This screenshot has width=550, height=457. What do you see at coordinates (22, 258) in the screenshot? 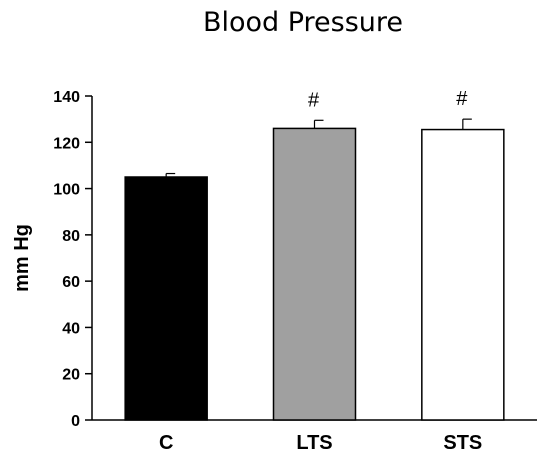
I see `y-axis-label: mm Hg` at bounding box center [22, 258].